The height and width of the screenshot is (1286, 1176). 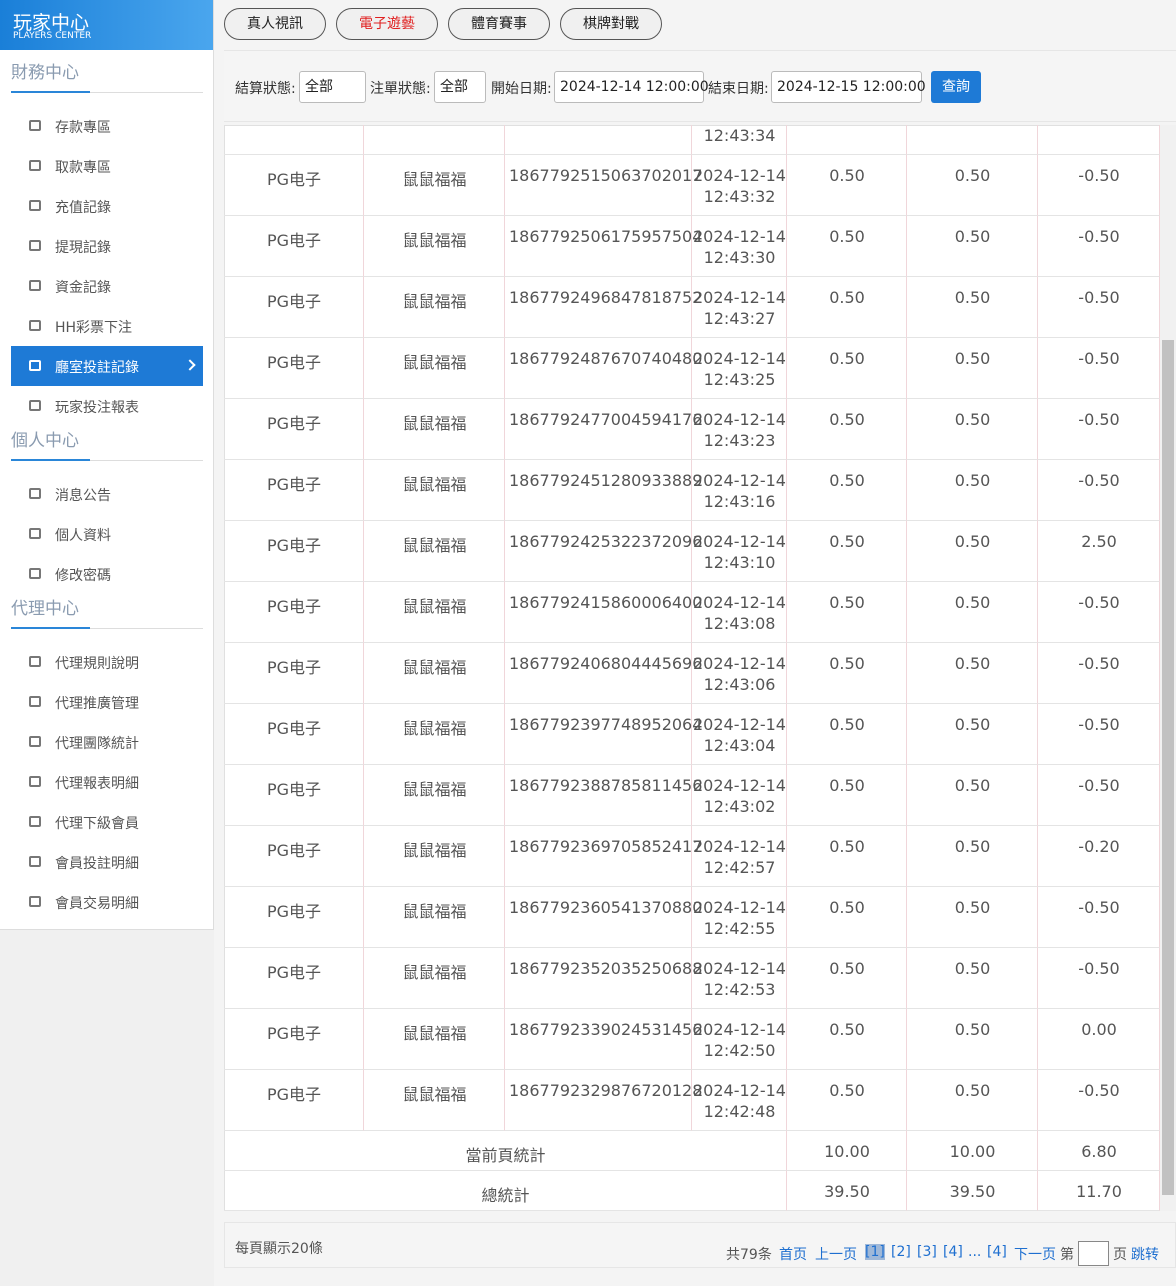 I want to click on menu-item: 會員投註明細, so click(x=97, y=864).